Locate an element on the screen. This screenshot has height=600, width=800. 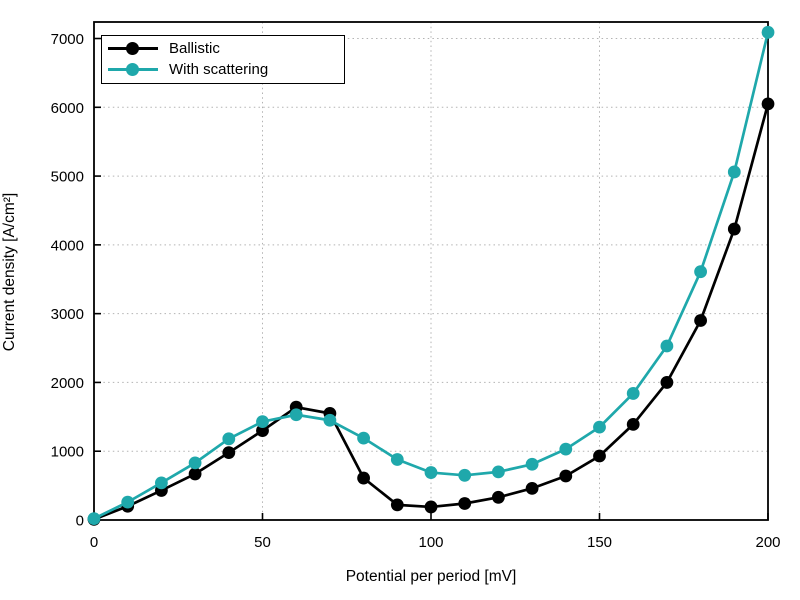
legend-label-ballistic: Ballistic is located at coordinates (194, 48).